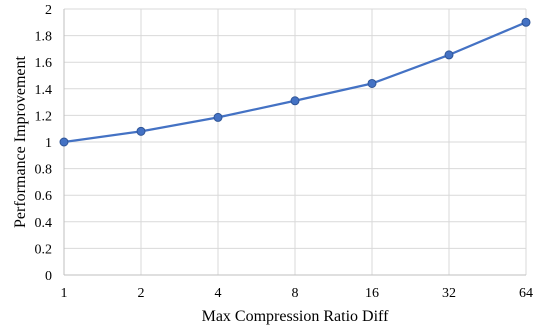 Image resolution: width=553 pixels, height=330 pixels. What do you see at coordinates (48, 10) in the screenshot?
I see `y-tick-label: 2` at bounding box center [48, 10].